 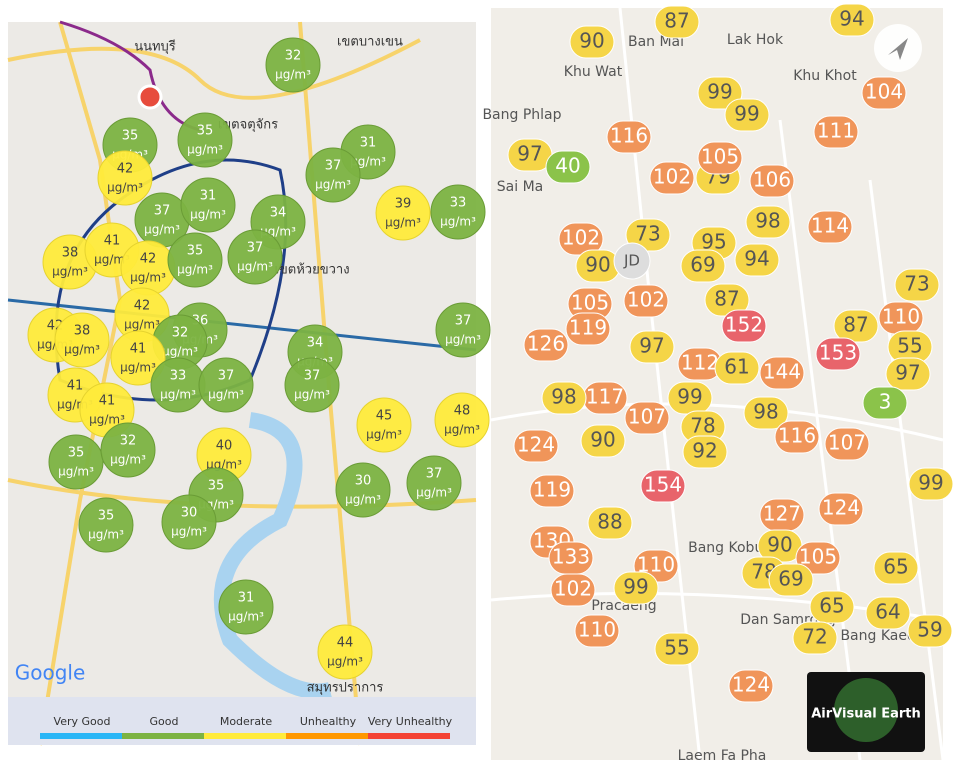 What do you see at coordinates (767, 221) in the screenshot?
I see `marker-value: 98` at bounding box center [767, 221].